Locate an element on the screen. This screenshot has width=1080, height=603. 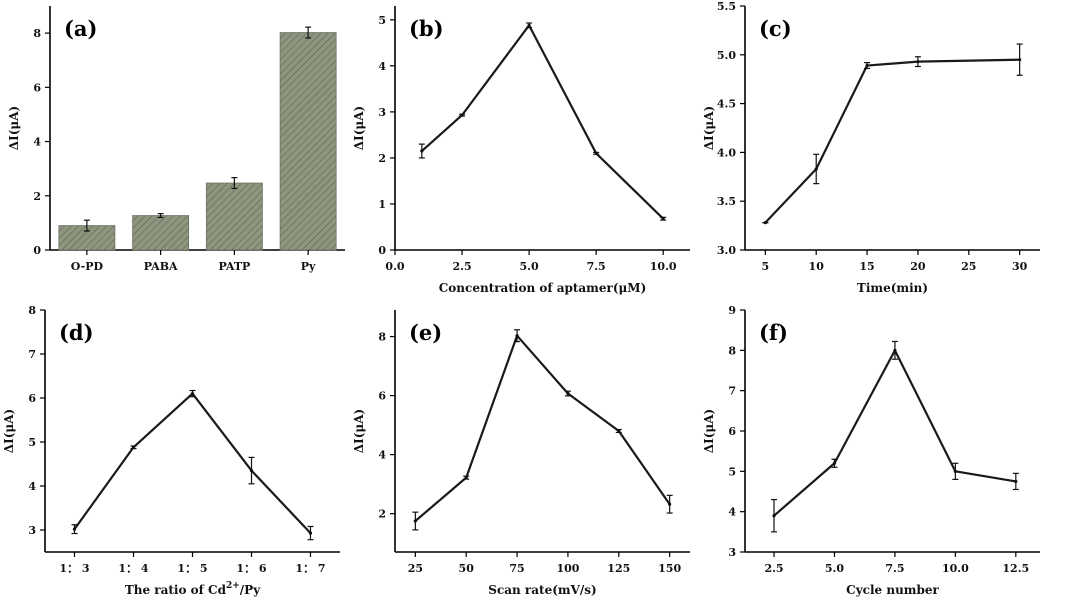
panel-label: (d) is located at coordinates (76, 332).